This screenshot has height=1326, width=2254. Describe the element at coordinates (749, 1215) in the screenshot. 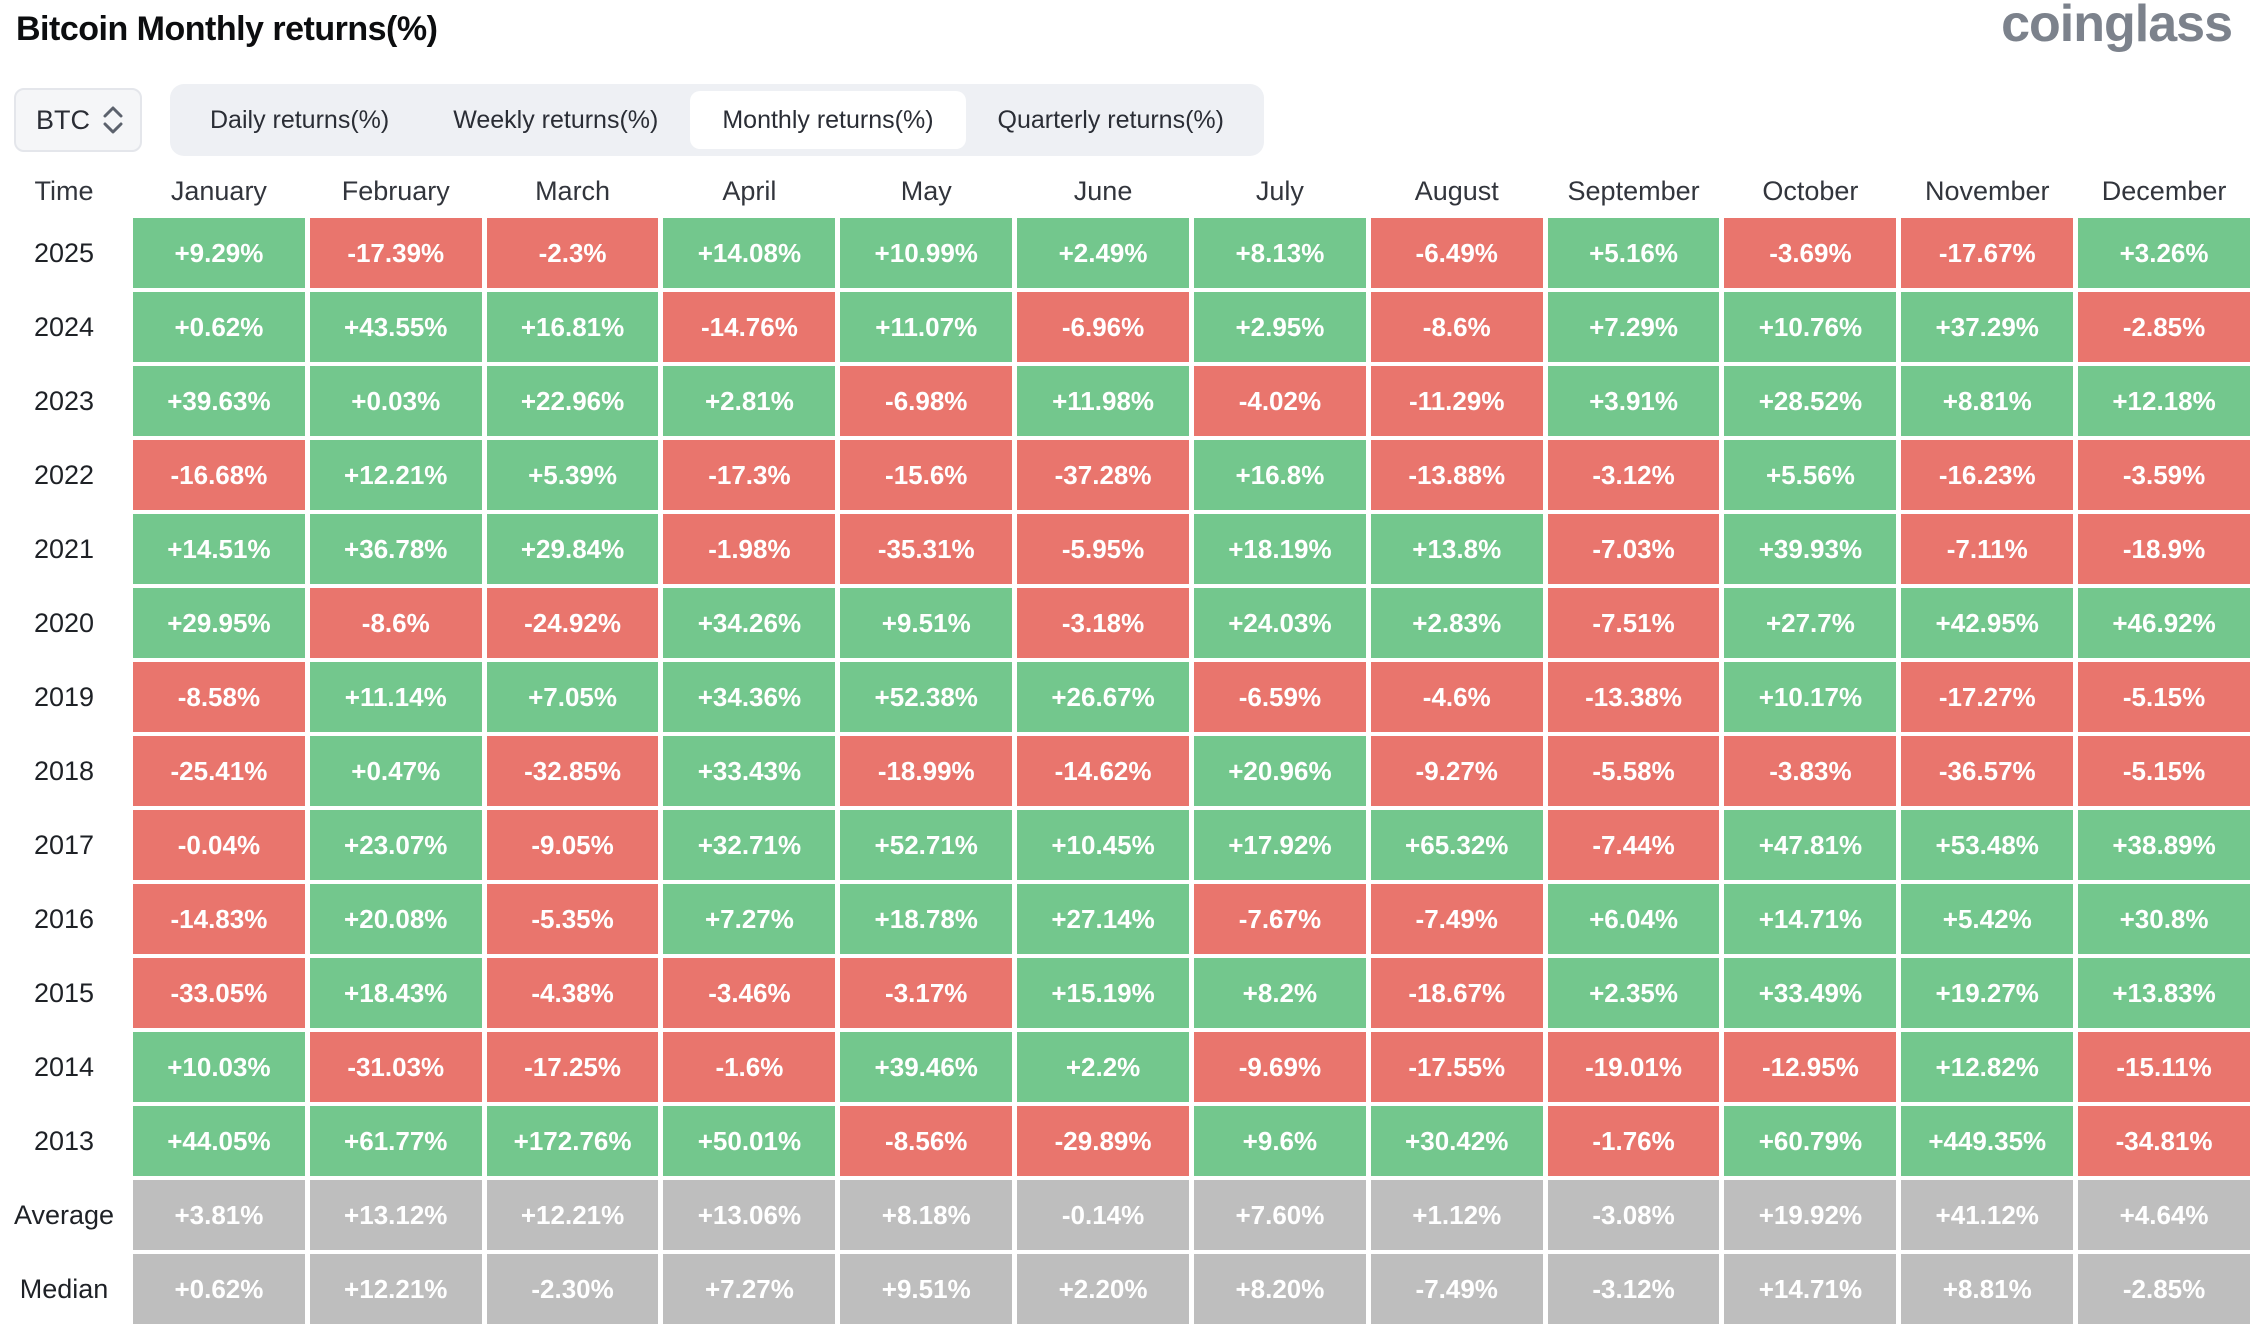

I see `cell-average-april: +13.06%` at that location.